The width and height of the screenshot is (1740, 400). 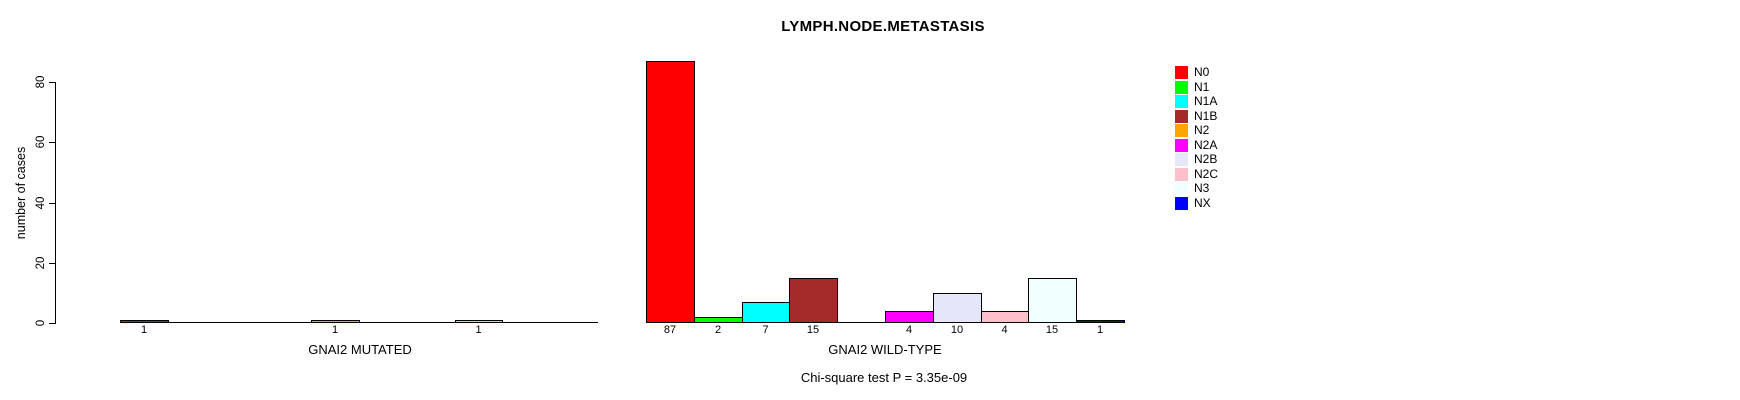 What do you see at coordinates (766, 312) in the screenshot?
I see `bar-n1a` at bounding box center [766, 312].